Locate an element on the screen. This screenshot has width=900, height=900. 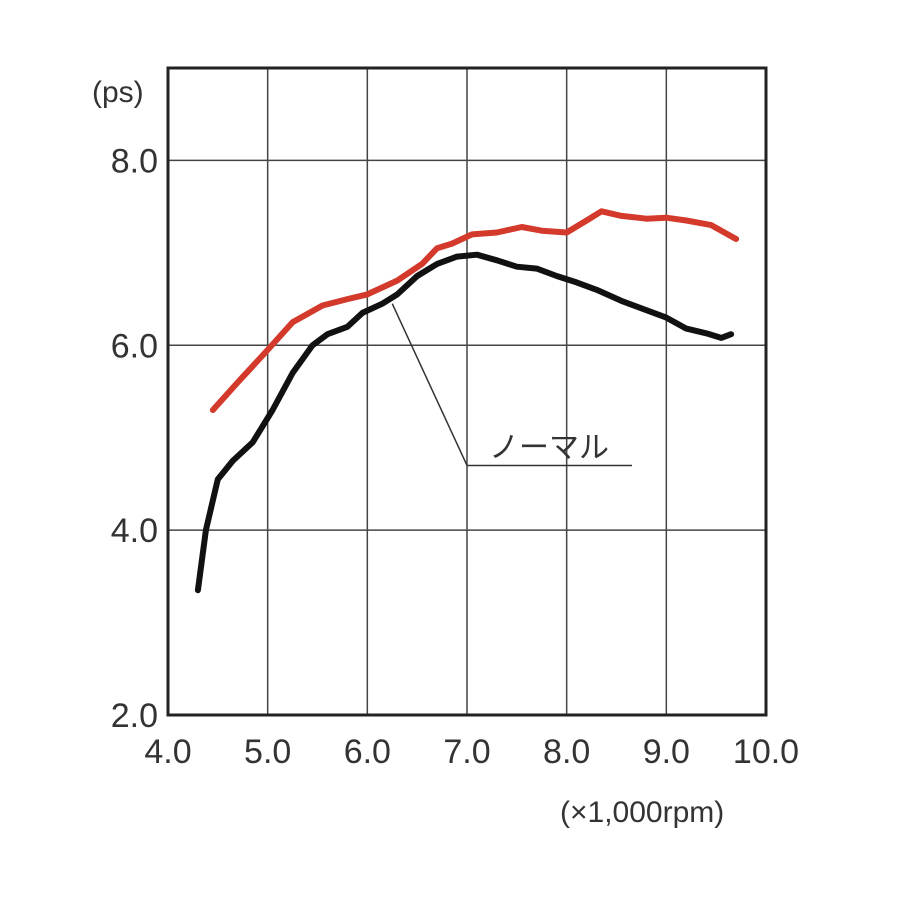
y-tick-label: 2.0 is located at coordinates (134, 716).